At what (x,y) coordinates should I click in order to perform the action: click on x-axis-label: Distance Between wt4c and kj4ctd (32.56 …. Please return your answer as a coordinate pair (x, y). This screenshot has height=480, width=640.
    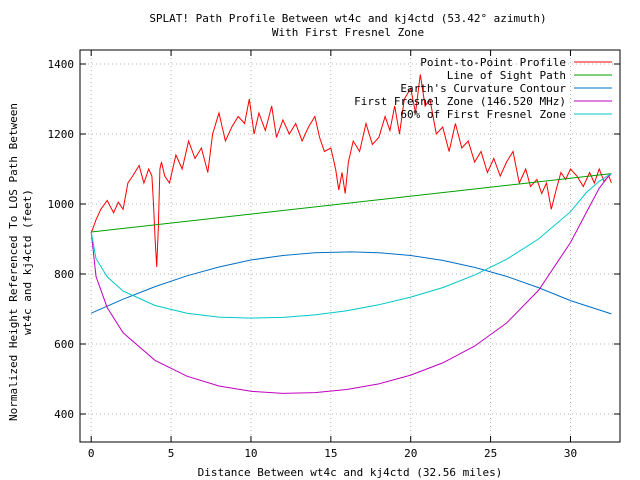
    Looking at the image, I should click on (350, 472).